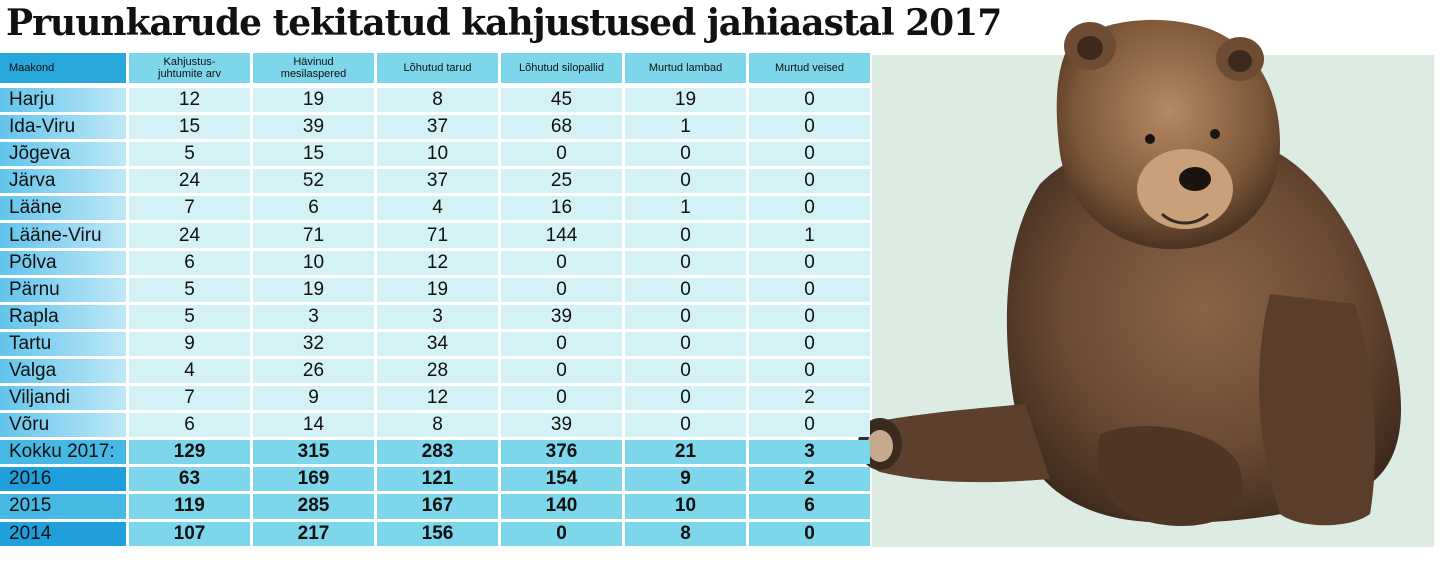 The image size is (1442, 576). What do you see at coordinates (63, 343) in the screenshot?
I see `row-label: Tartu` at bounding box center [63, 343].